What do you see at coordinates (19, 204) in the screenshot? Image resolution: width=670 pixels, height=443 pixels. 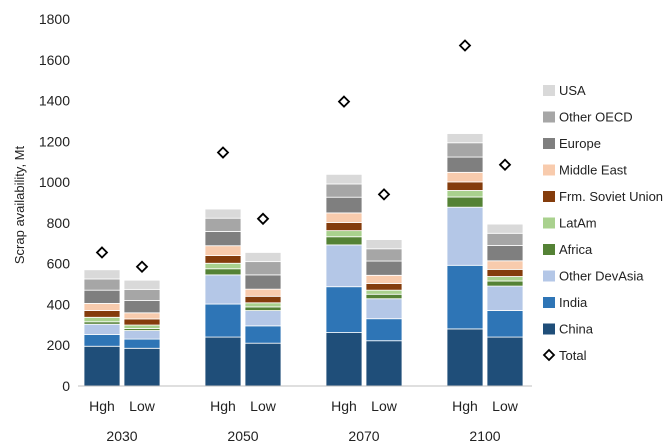 I see `y-axis-label: Scrap availability, Mt` at bounding box center [19, 204].